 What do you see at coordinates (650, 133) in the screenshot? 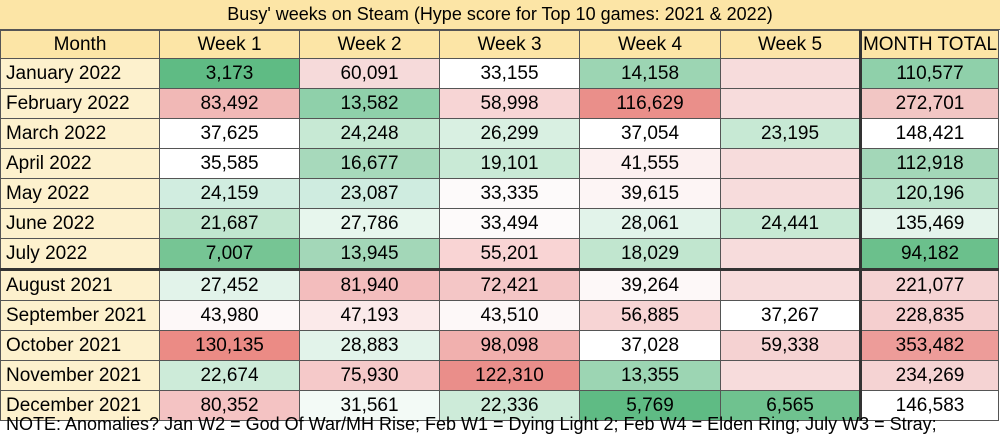
I see `week-4-cell: 37,054` at bounding box center [650, 133].